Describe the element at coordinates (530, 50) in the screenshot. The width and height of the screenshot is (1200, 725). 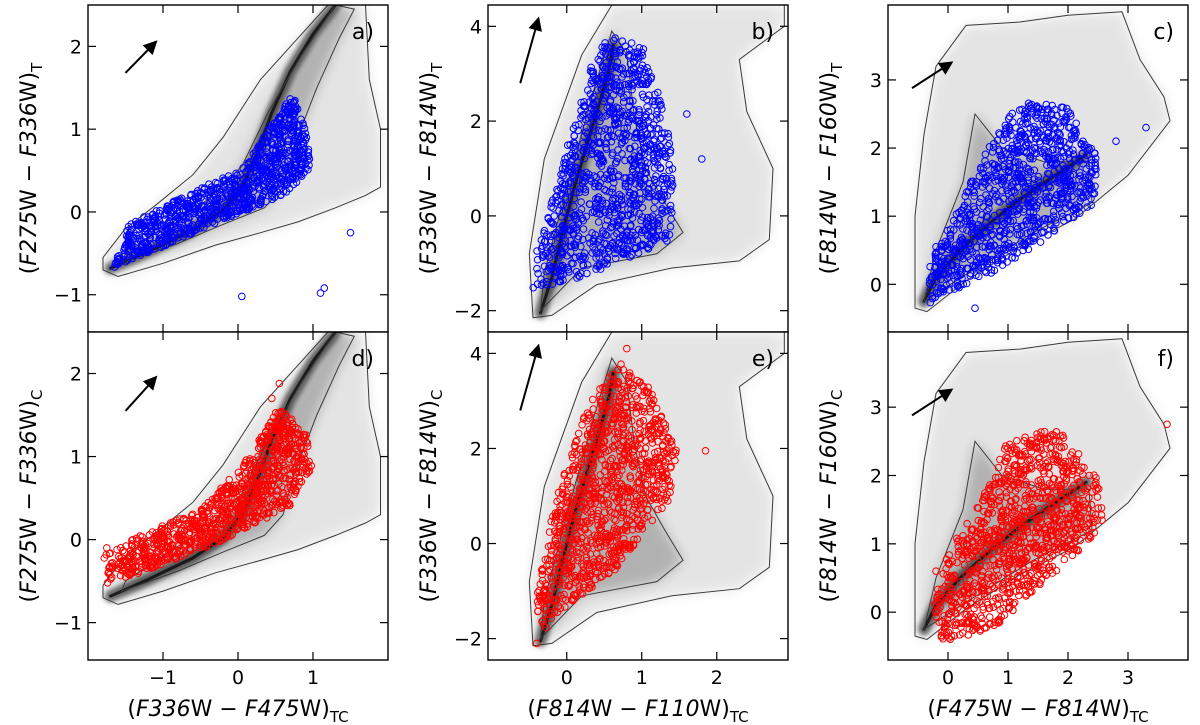
I see `reddening-arrow` at that location.